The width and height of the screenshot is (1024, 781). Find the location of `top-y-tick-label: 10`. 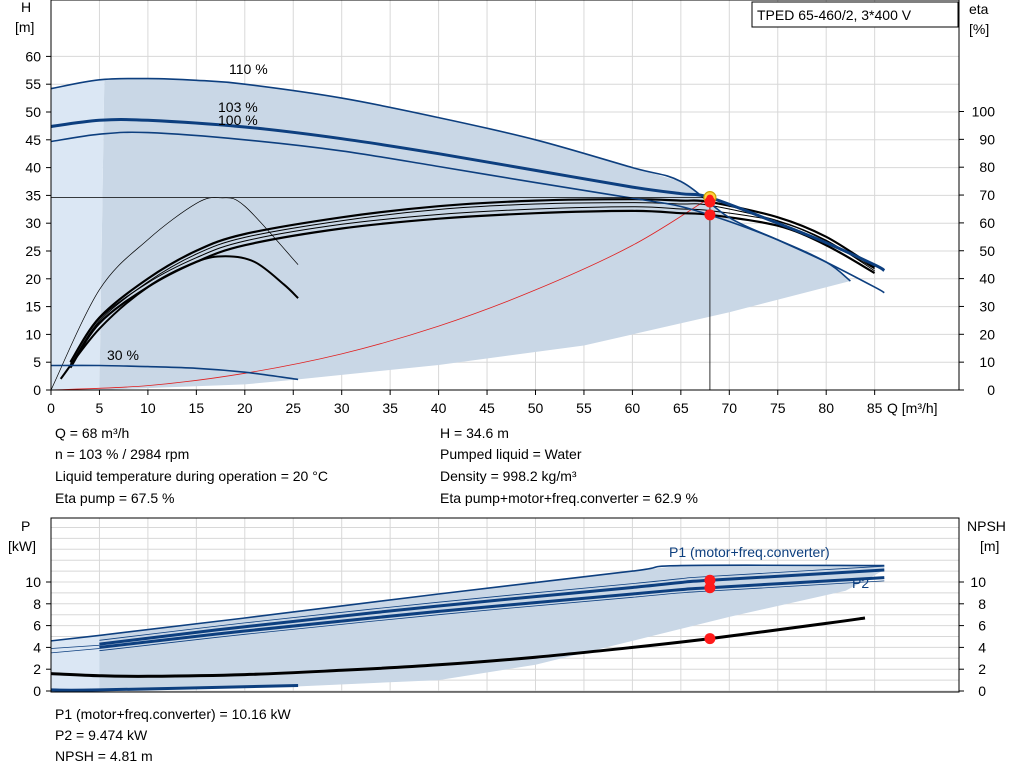

top-y-tick-label: 10 is located at coordinates (33, 334).